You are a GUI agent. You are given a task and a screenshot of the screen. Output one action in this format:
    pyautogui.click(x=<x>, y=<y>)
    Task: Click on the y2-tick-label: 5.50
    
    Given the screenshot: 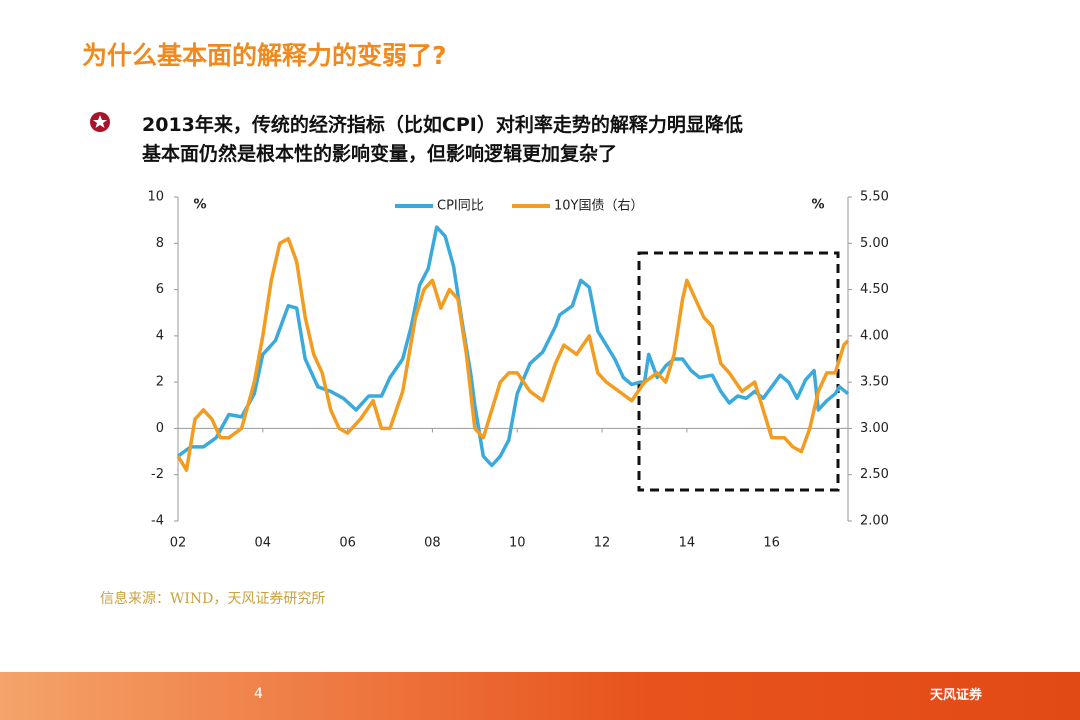 What is the action you would take?
    pyautogui.click(x=874, y=197)
    